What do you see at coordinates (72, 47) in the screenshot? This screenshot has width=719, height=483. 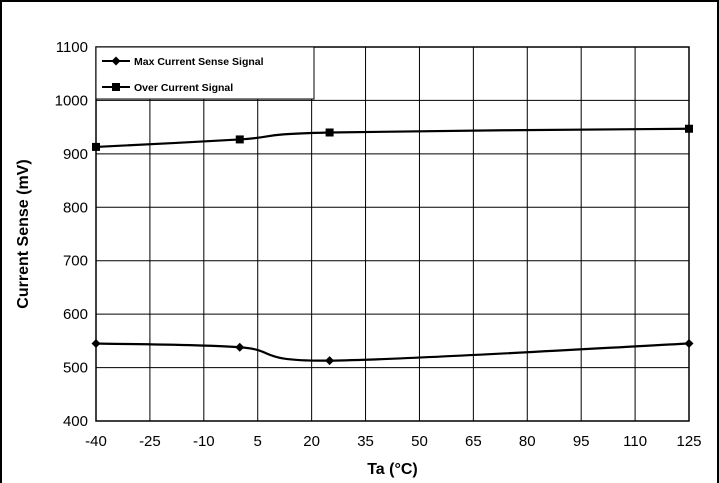 I see `y-tick-label: 1100` at bounding box center [72, 47].